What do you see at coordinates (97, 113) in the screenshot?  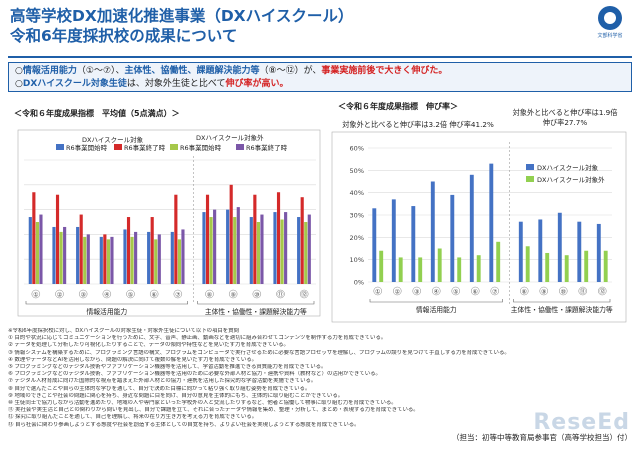 I see `left-chart-title: ＜令和６年度成果指標 平均値（5点満点）＞` at bounding box center [97, 113].